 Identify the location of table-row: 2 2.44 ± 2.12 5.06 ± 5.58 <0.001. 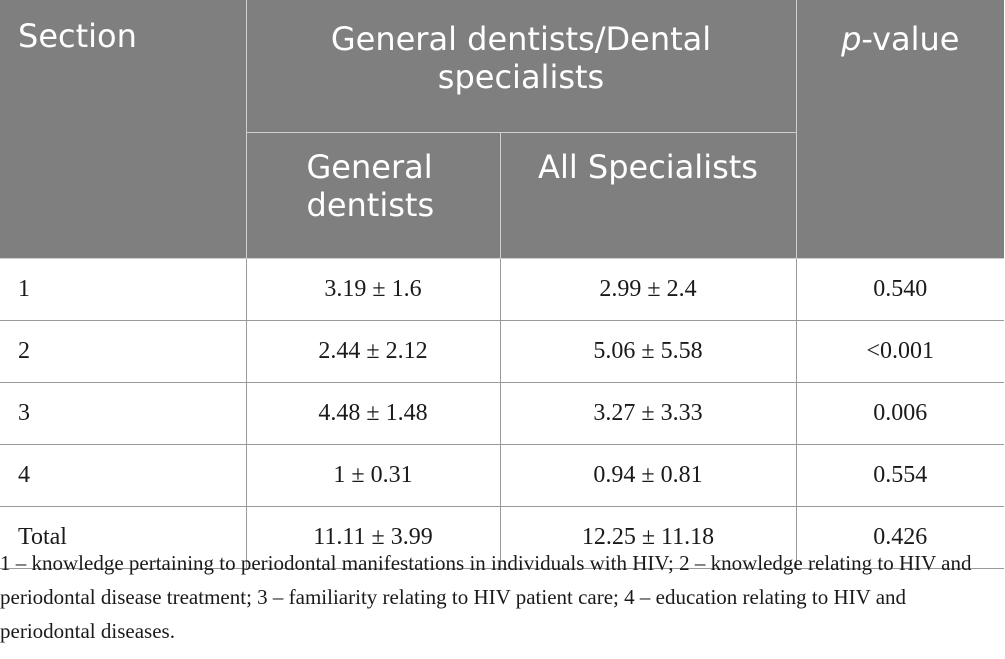
(502, 351).